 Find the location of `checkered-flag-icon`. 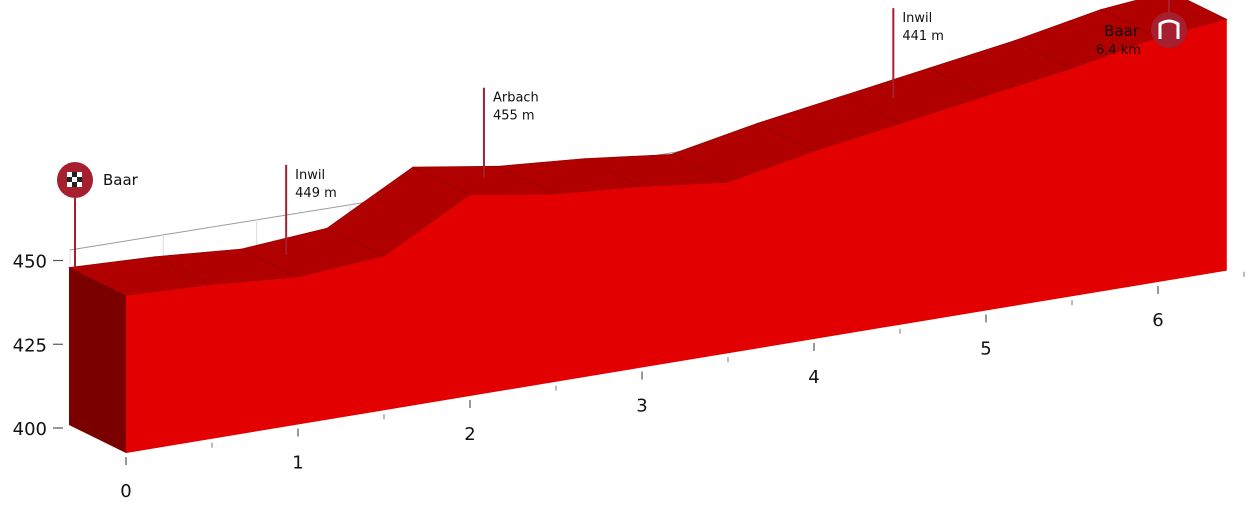

checkered-flag-icon is located at coordinates (74, 179).